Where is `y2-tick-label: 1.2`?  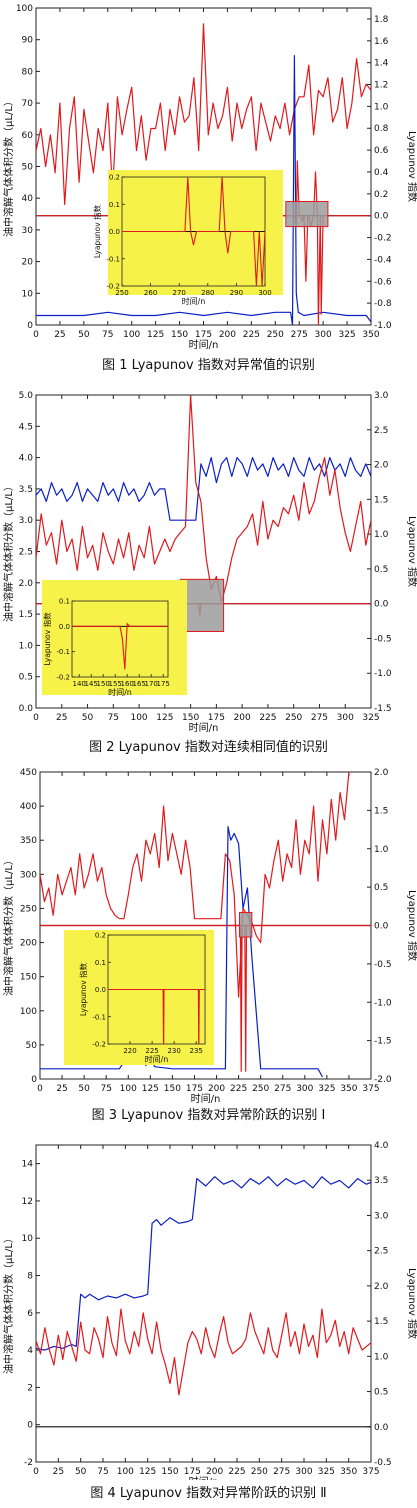 y2-tick-label: 1.2 is located at coordinates (381, 86).